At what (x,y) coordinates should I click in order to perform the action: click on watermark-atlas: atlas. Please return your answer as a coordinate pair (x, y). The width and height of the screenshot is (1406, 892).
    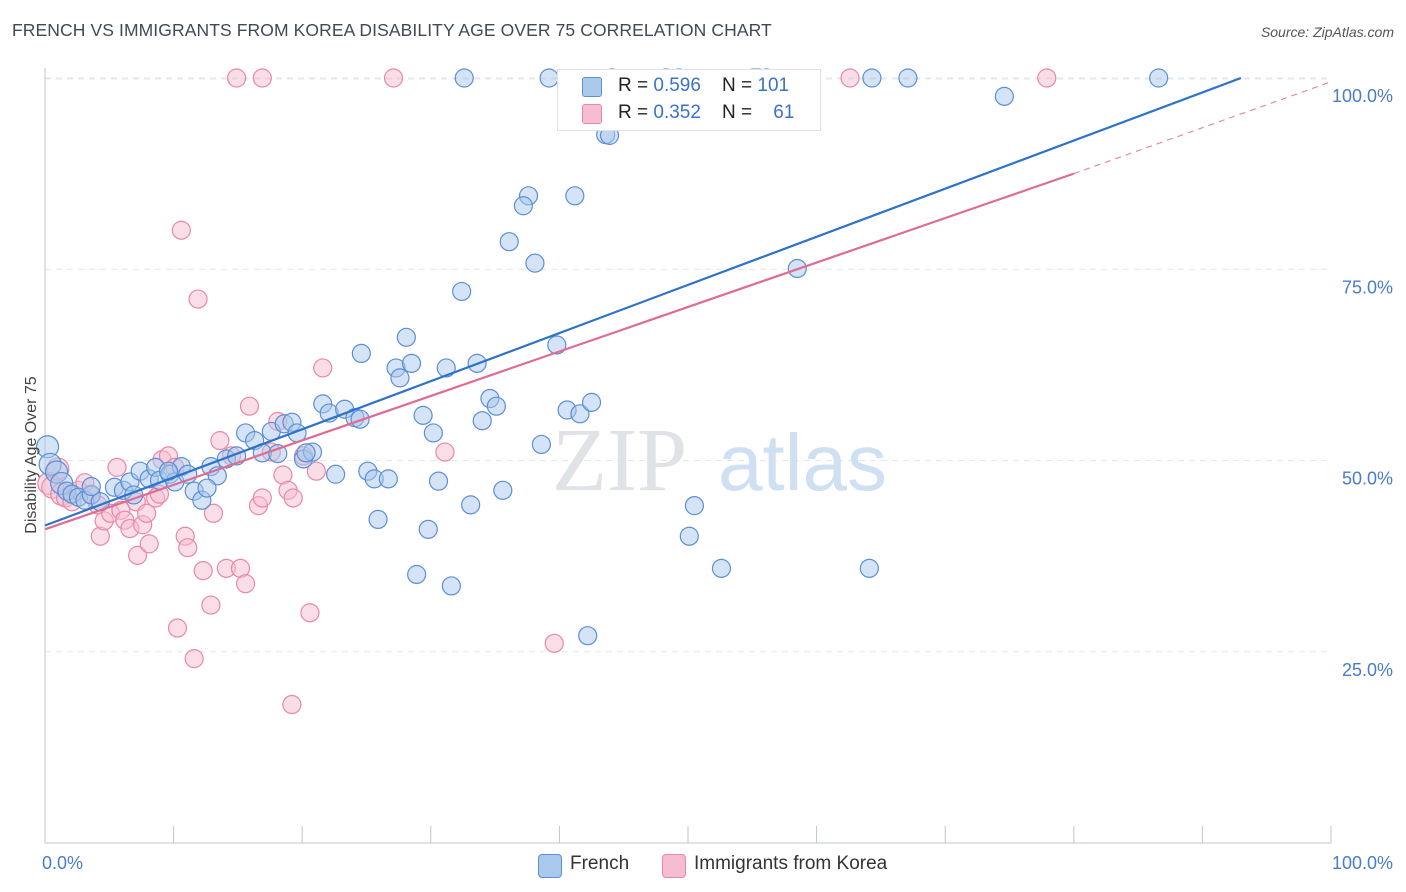
    Looking at the image, I should click on (802, 462).